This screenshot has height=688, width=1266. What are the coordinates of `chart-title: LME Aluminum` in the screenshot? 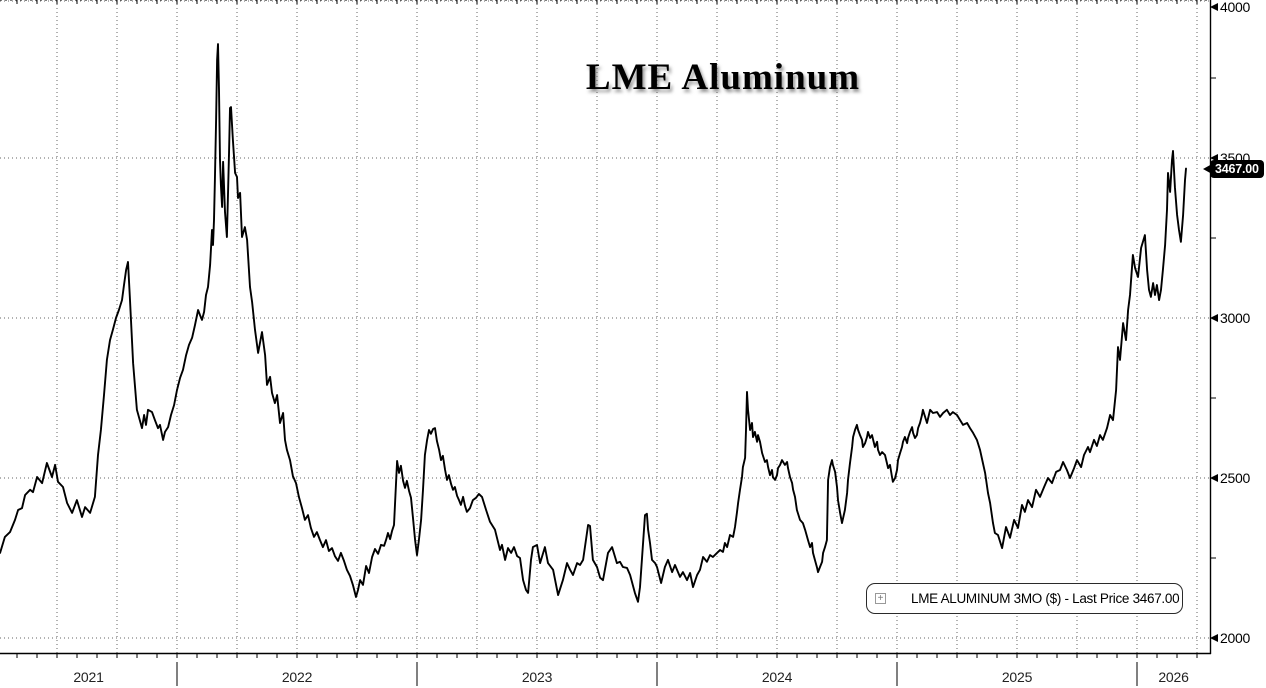 It's located at (723, 77).